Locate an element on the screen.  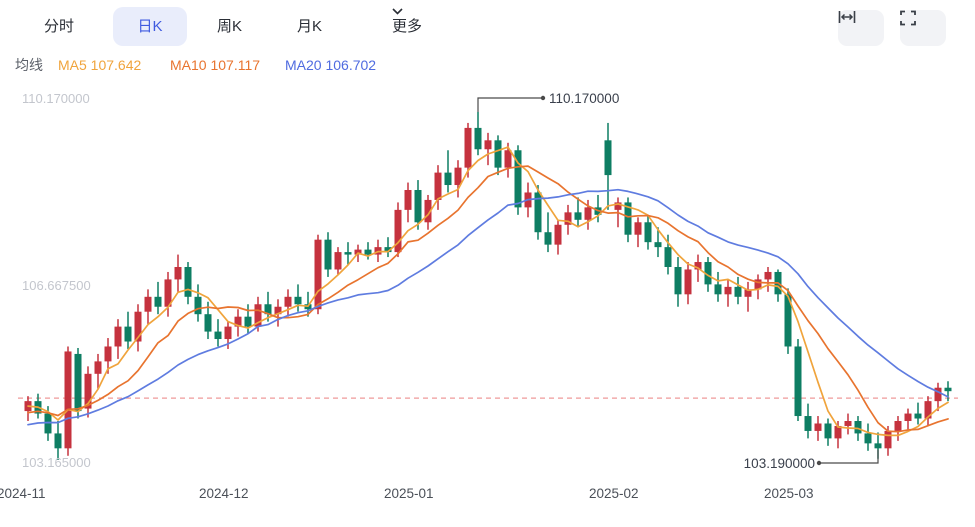
legend-title: 均线 is located at coordinates (29, 65).